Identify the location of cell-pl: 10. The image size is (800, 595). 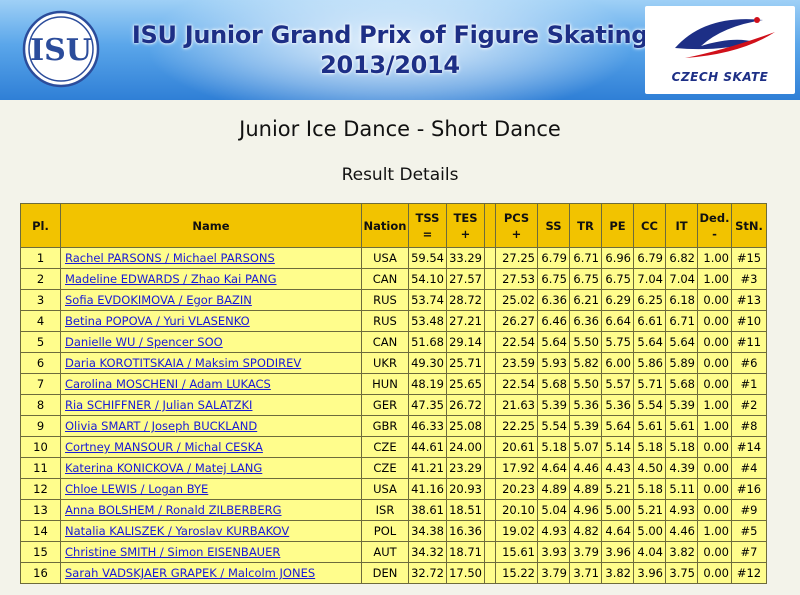
(40, 447).